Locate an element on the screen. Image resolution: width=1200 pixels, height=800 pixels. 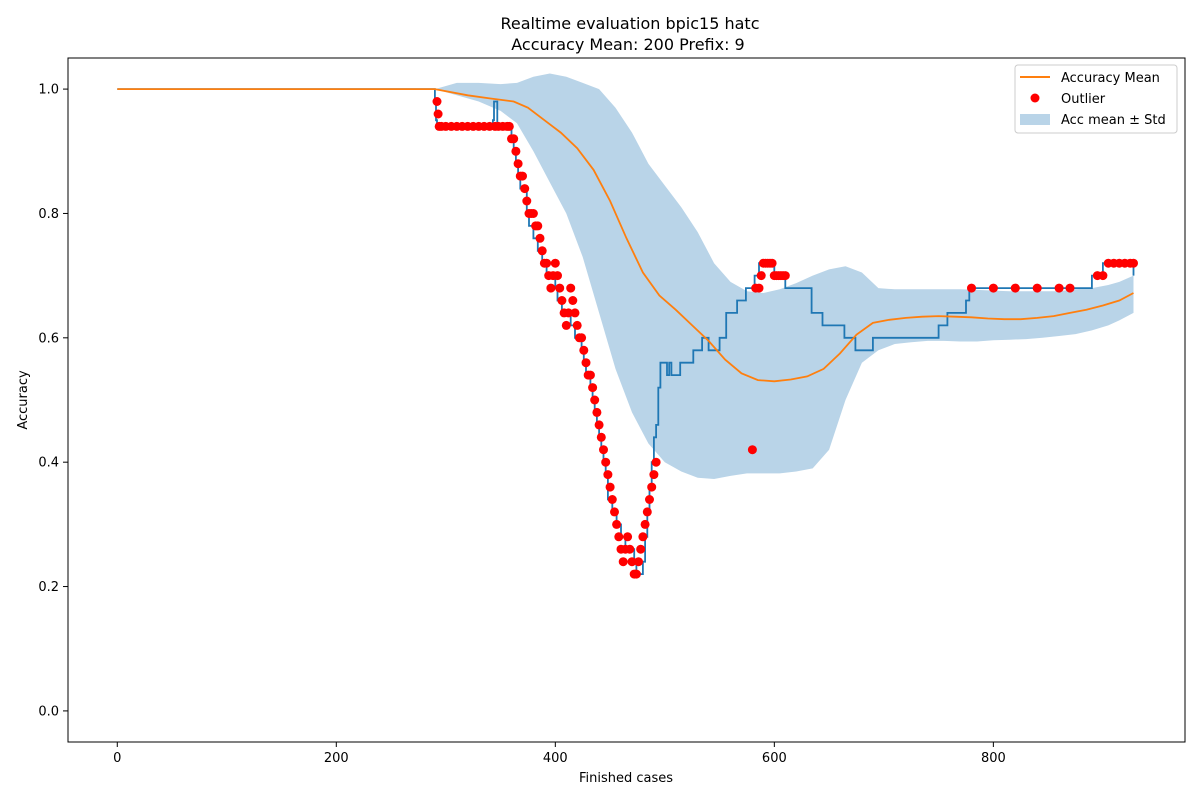
x-axis-ticks: 0 200 400 600 800 is located at coordinates (559, 754).